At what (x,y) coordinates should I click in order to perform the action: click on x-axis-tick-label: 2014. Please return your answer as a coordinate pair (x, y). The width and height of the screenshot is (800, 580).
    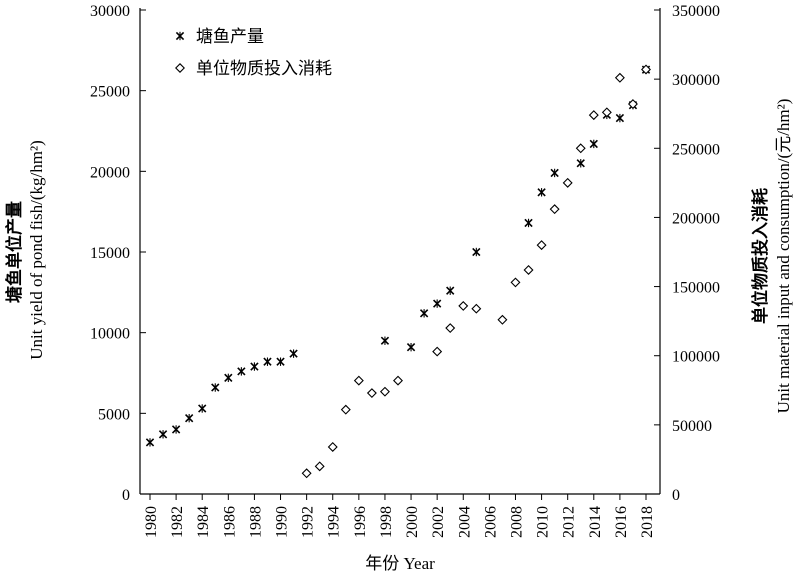
    Looking at the image, I should click on (595, 522).